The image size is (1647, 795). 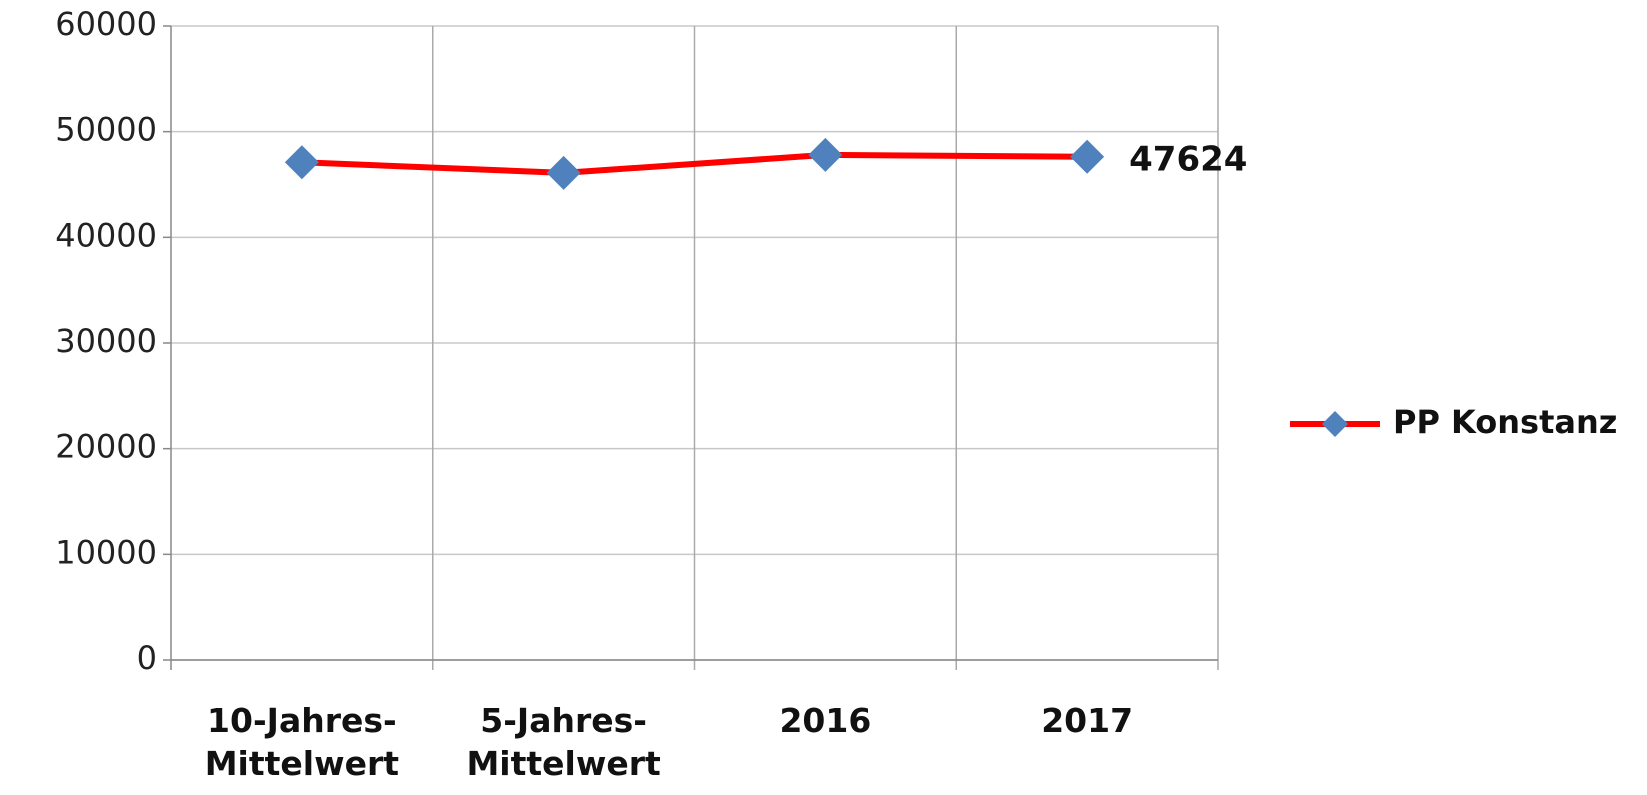 What do you see at coordinates (825, 720) in the screenshot?
I see `x-tick-label: 2016` at bounding box center [825, 720].